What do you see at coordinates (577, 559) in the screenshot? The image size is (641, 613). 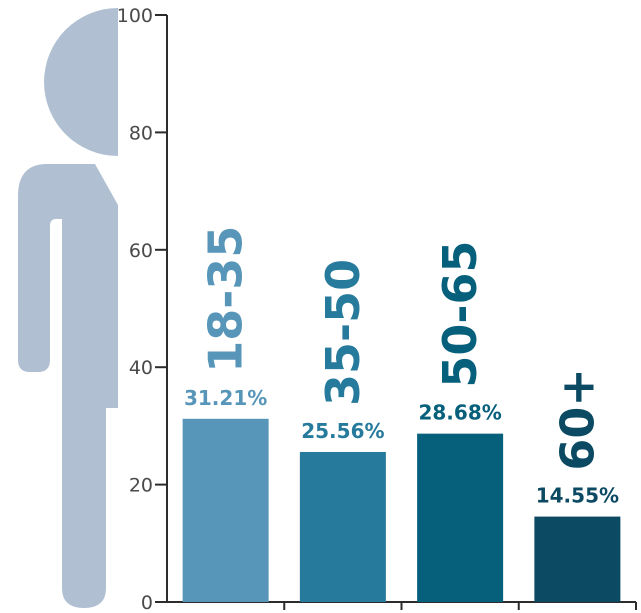 I see `bar-60+` at bounding box center [577, 559].